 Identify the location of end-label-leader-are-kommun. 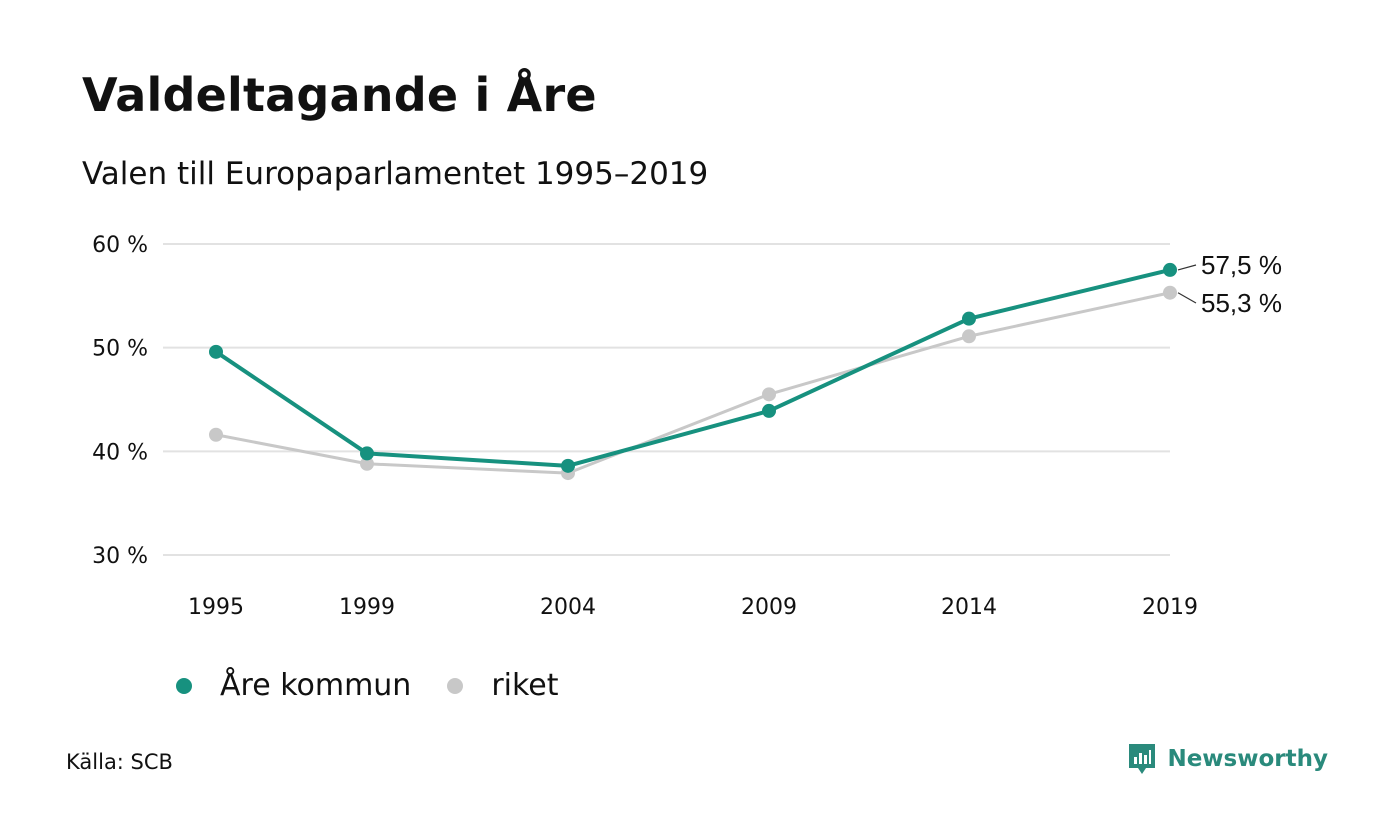
(1187, 267).